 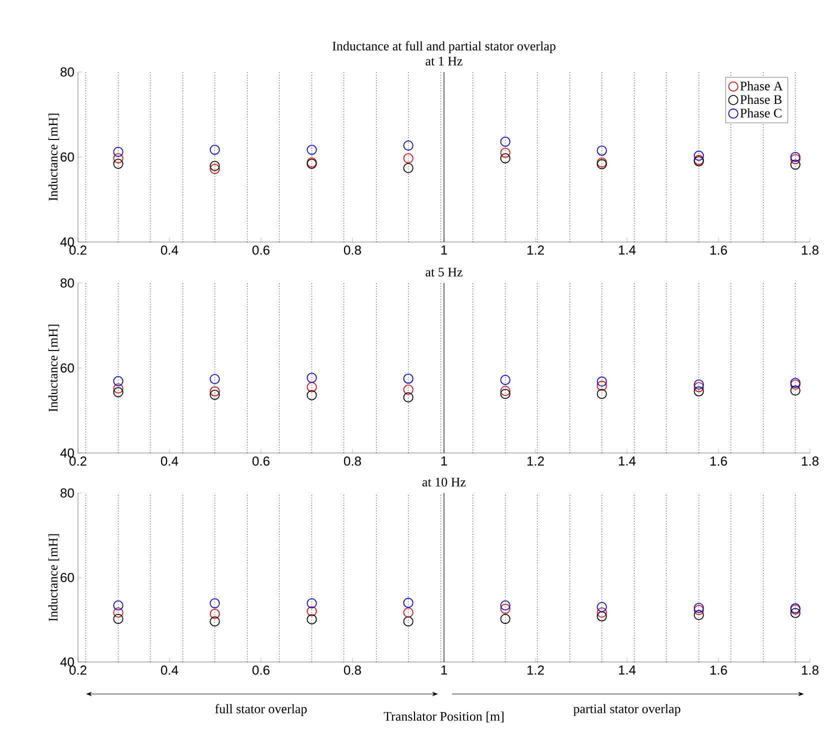 What do you see at coordinates (761, 113) in the screenshot?
I see `legend-label: Phase C` at bounding box center [761, 113].